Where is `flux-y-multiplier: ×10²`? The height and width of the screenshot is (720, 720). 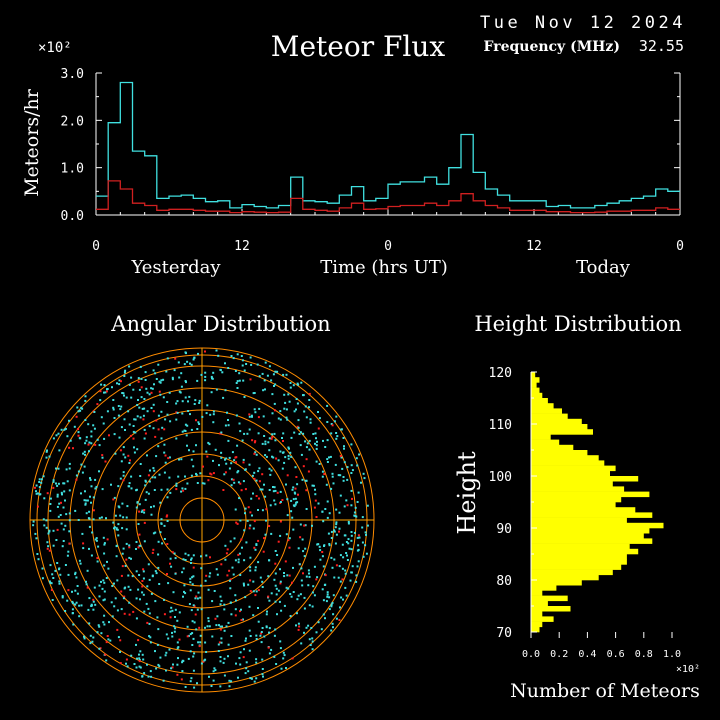 flux-y-multiplier: ×10² is located at coordinates (55, 48).